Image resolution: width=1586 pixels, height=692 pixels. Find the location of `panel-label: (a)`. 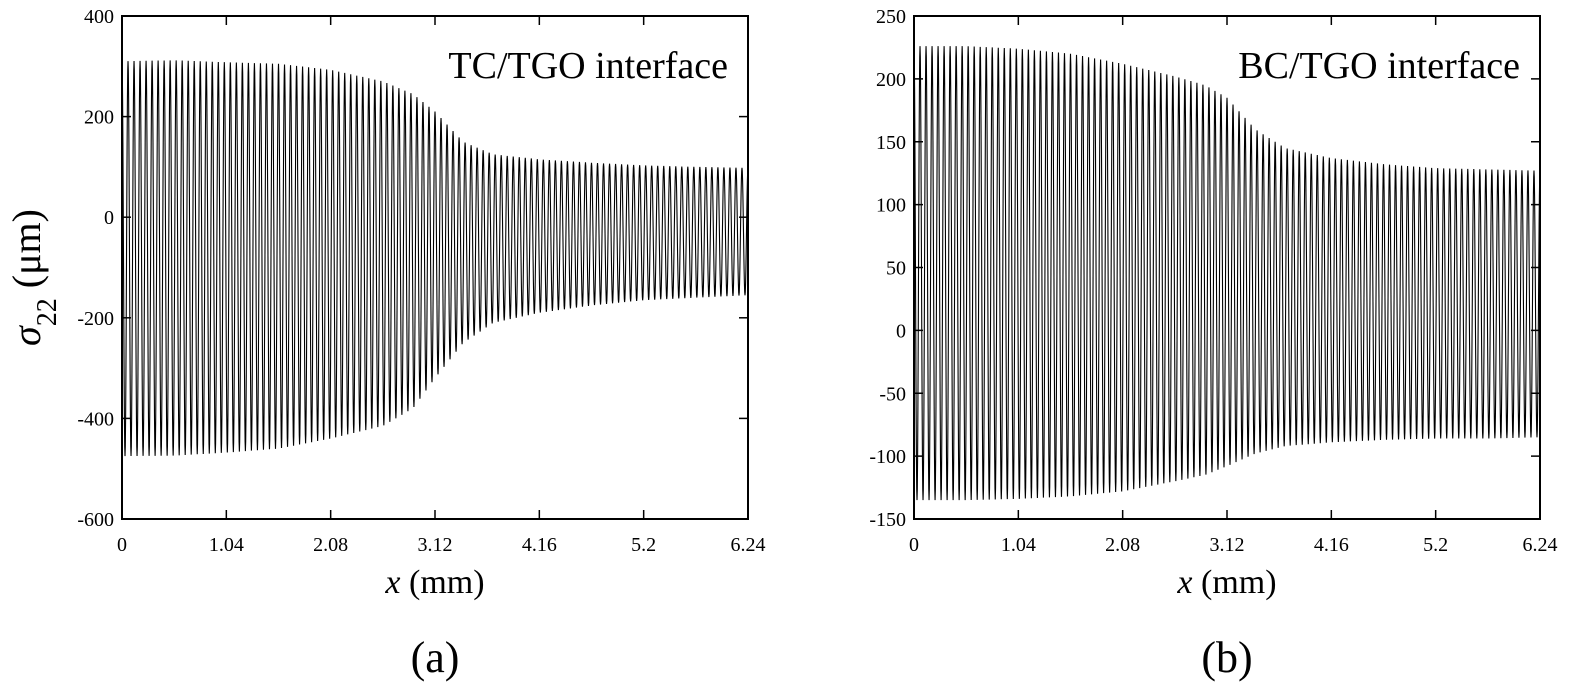

panel-label: (a) is located at coordinates (435, 657).